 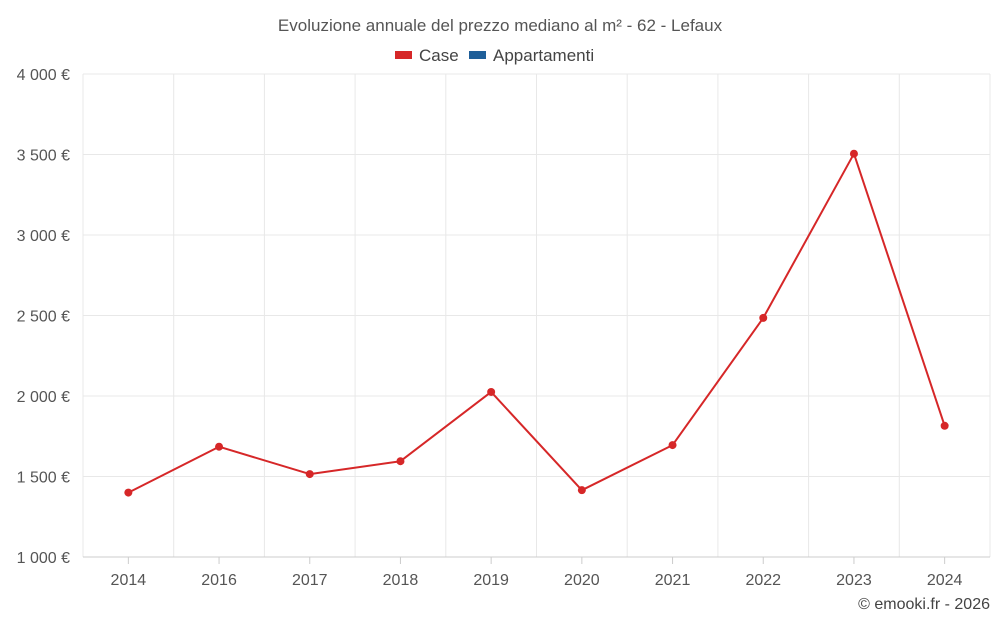 I want to click on y-tick-label: 2 000 €, so click(x=43, y=397).